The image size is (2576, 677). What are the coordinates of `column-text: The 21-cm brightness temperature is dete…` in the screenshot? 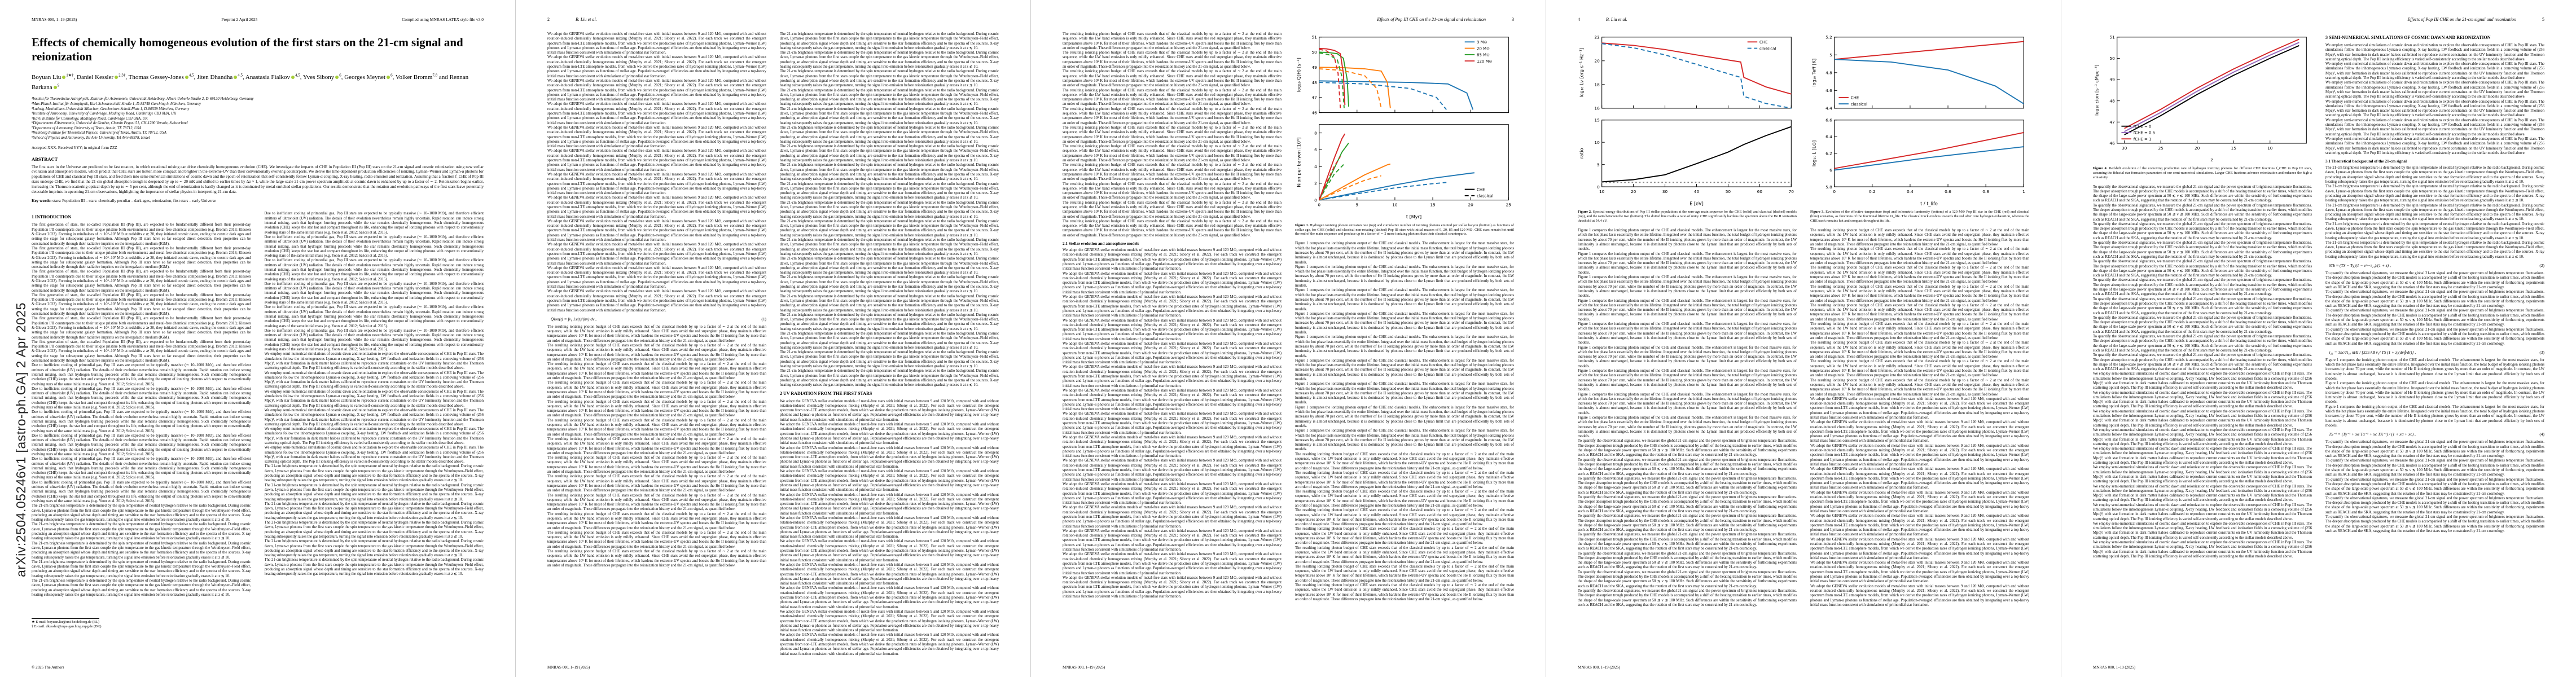 It's located at (889, 344).